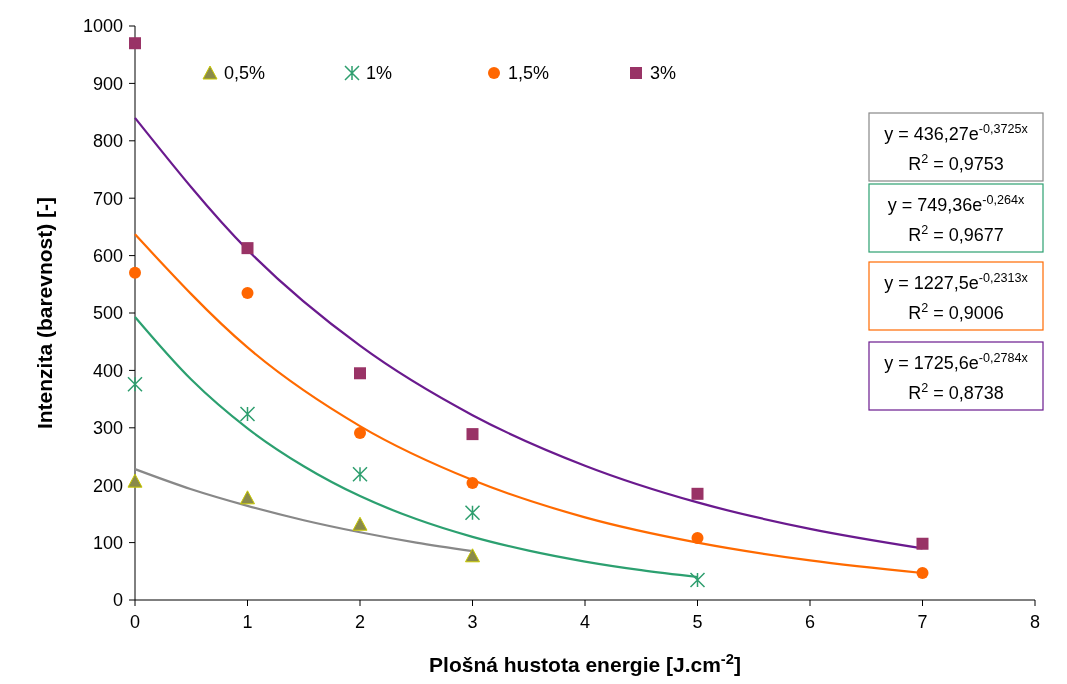  I want to click on annotation: y = 749,36e$^{-0,264x}$, so click(956, 204).